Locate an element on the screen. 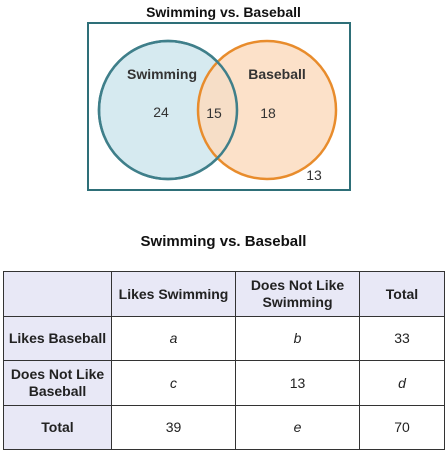 The height and width of the screenshot is (451, 447). venn-title: Swimming vs. Baseball is located at coordinates (223, 12).